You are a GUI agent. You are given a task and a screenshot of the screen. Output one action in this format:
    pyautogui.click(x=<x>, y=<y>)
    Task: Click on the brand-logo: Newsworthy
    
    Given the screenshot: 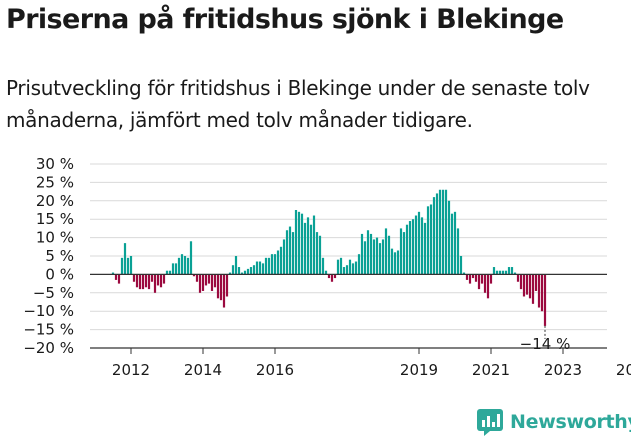 What is the action you would take?
    pyautogui.click(x=553, y=422)
    